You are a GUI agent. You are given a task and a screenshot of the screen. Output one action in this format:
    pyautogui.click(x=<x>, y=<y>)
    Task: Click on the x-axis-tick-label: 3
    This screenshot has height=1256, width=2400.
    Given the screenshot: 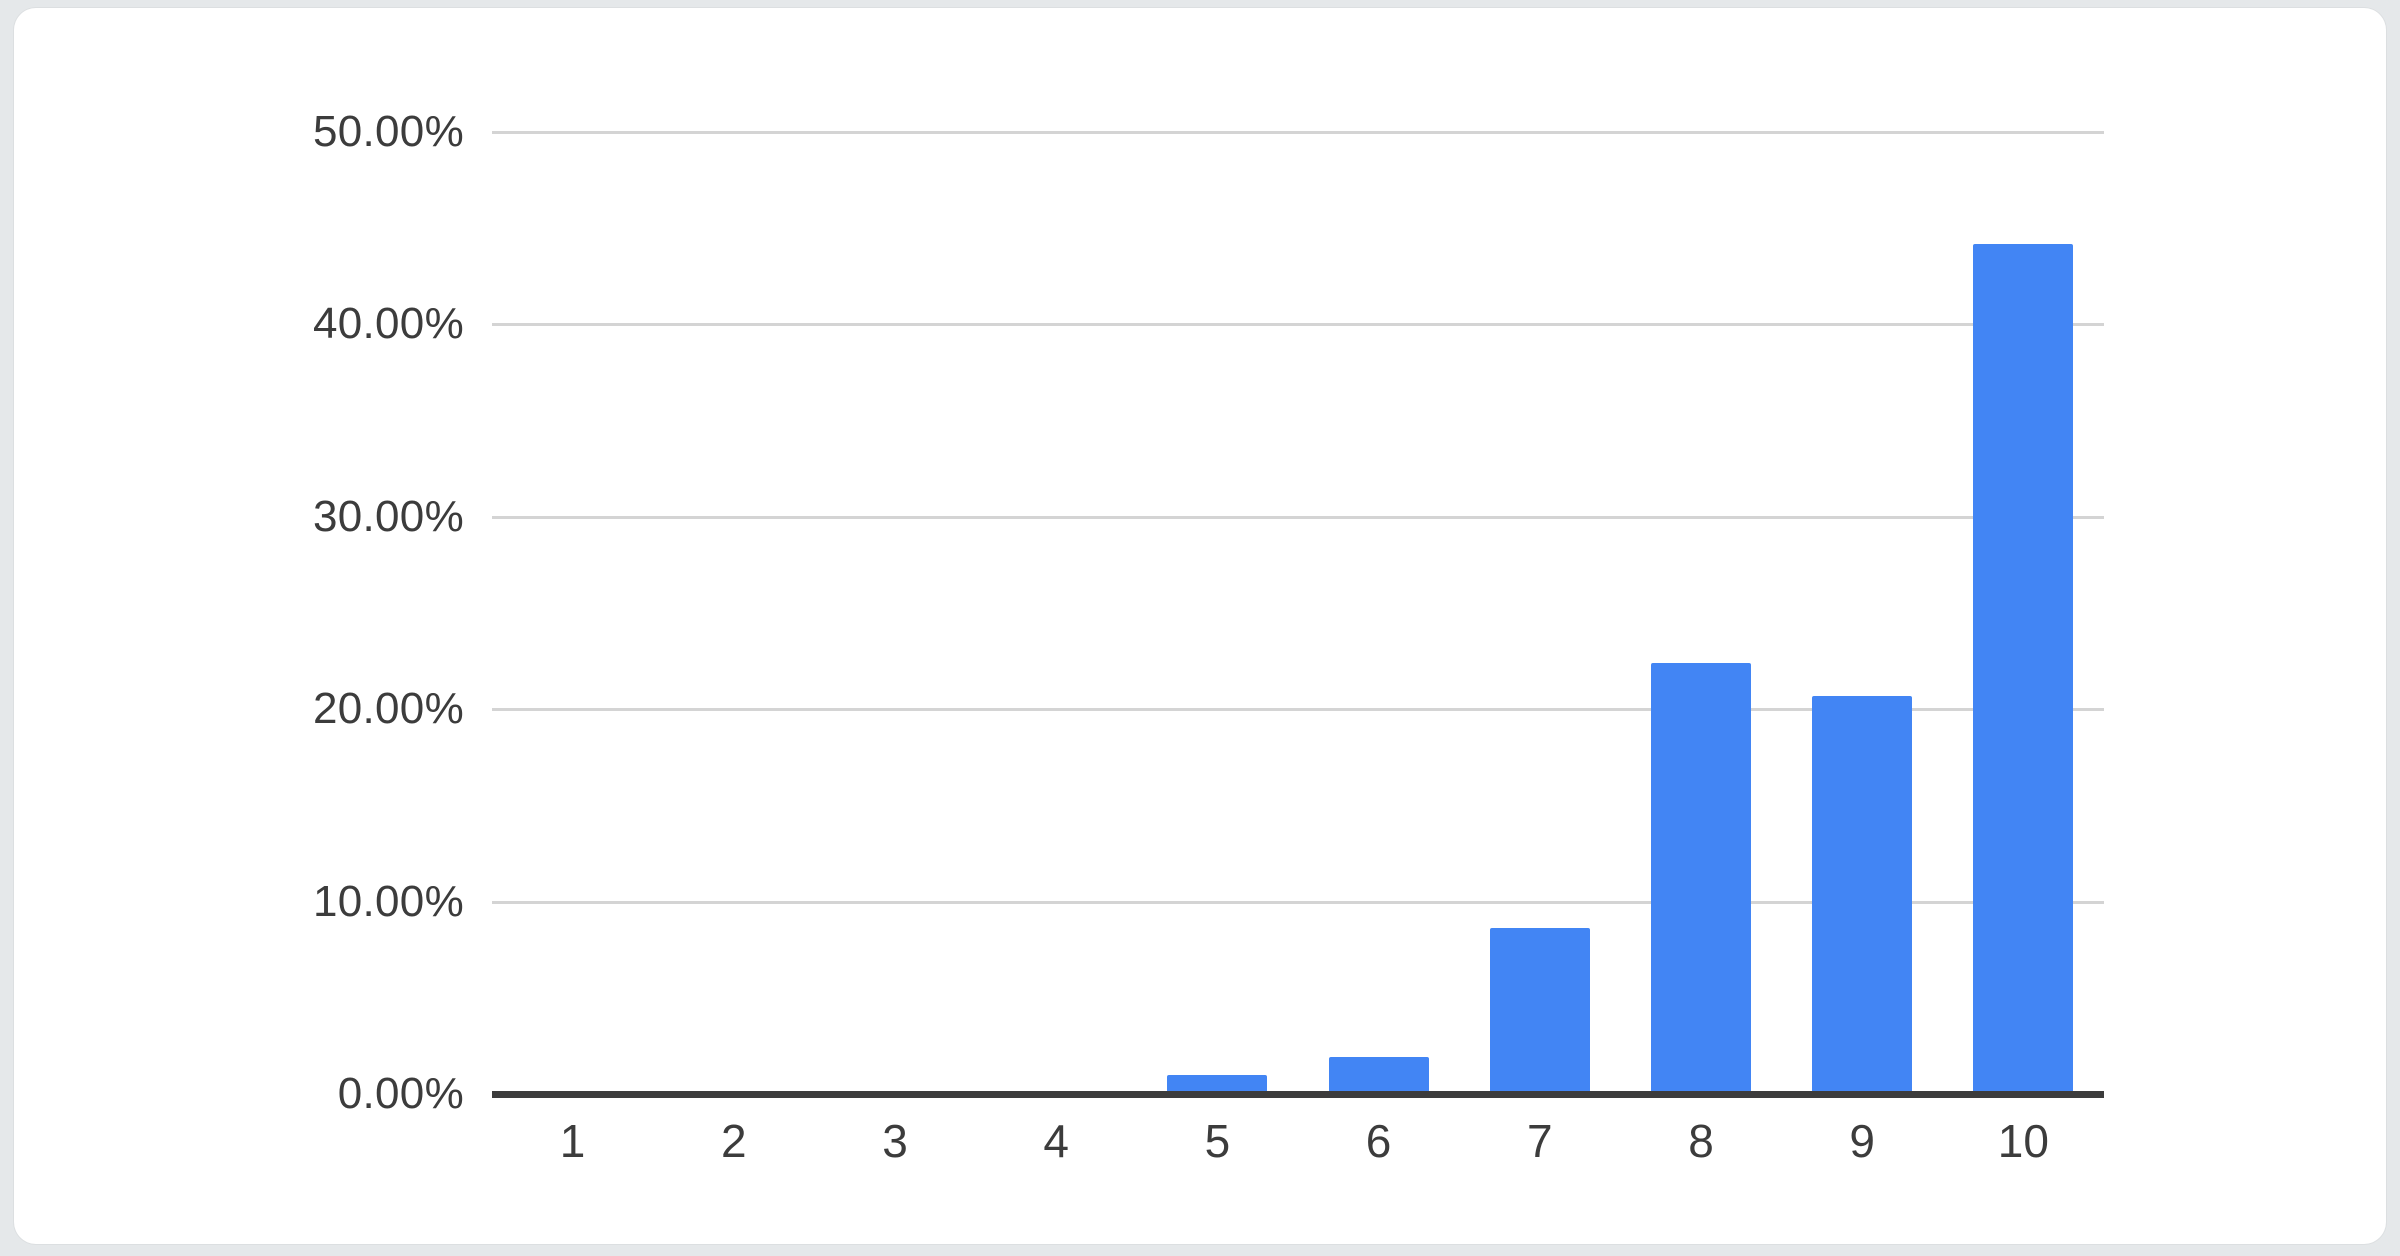 What is the action you would take?
    pyautogui.click(x=895, y=1141)
    